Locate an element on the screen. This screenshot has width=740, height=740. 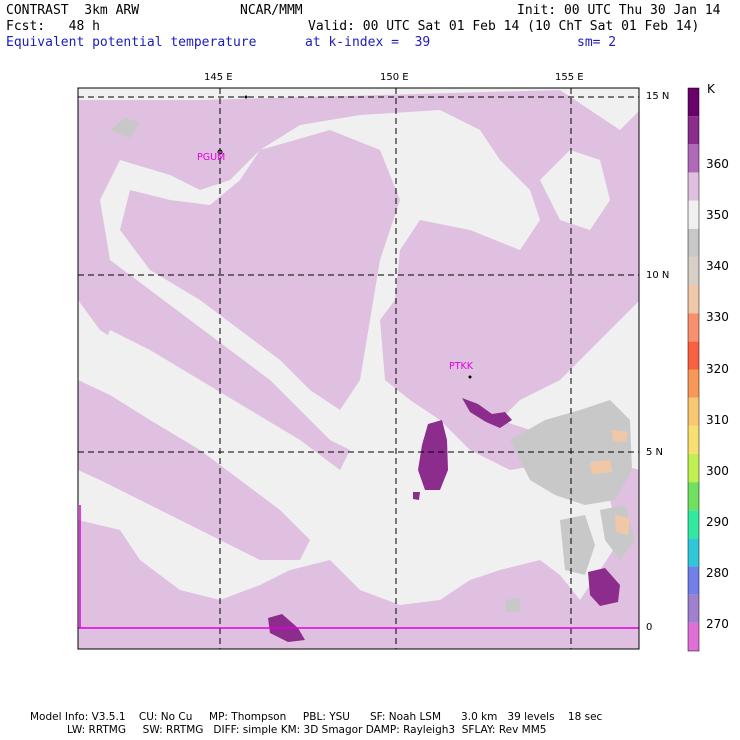
colorbar-label: 310 is located at coordinates (717, 419).